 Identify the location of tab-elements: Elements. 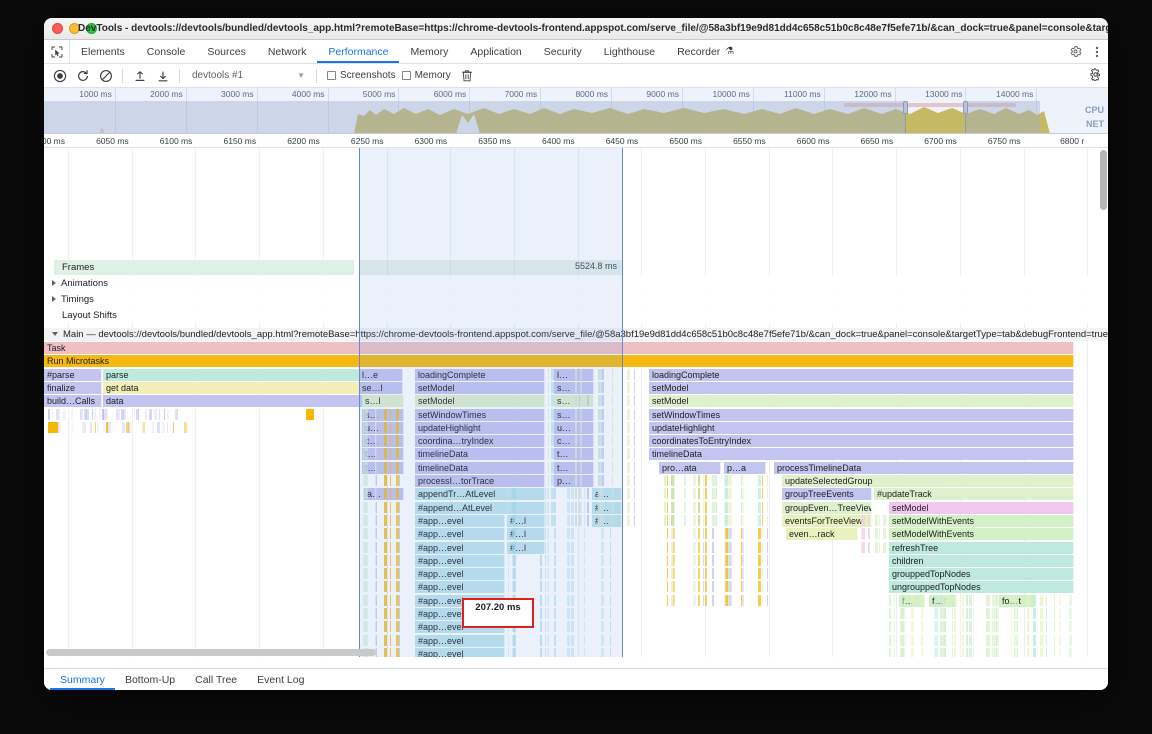
(103, 51).